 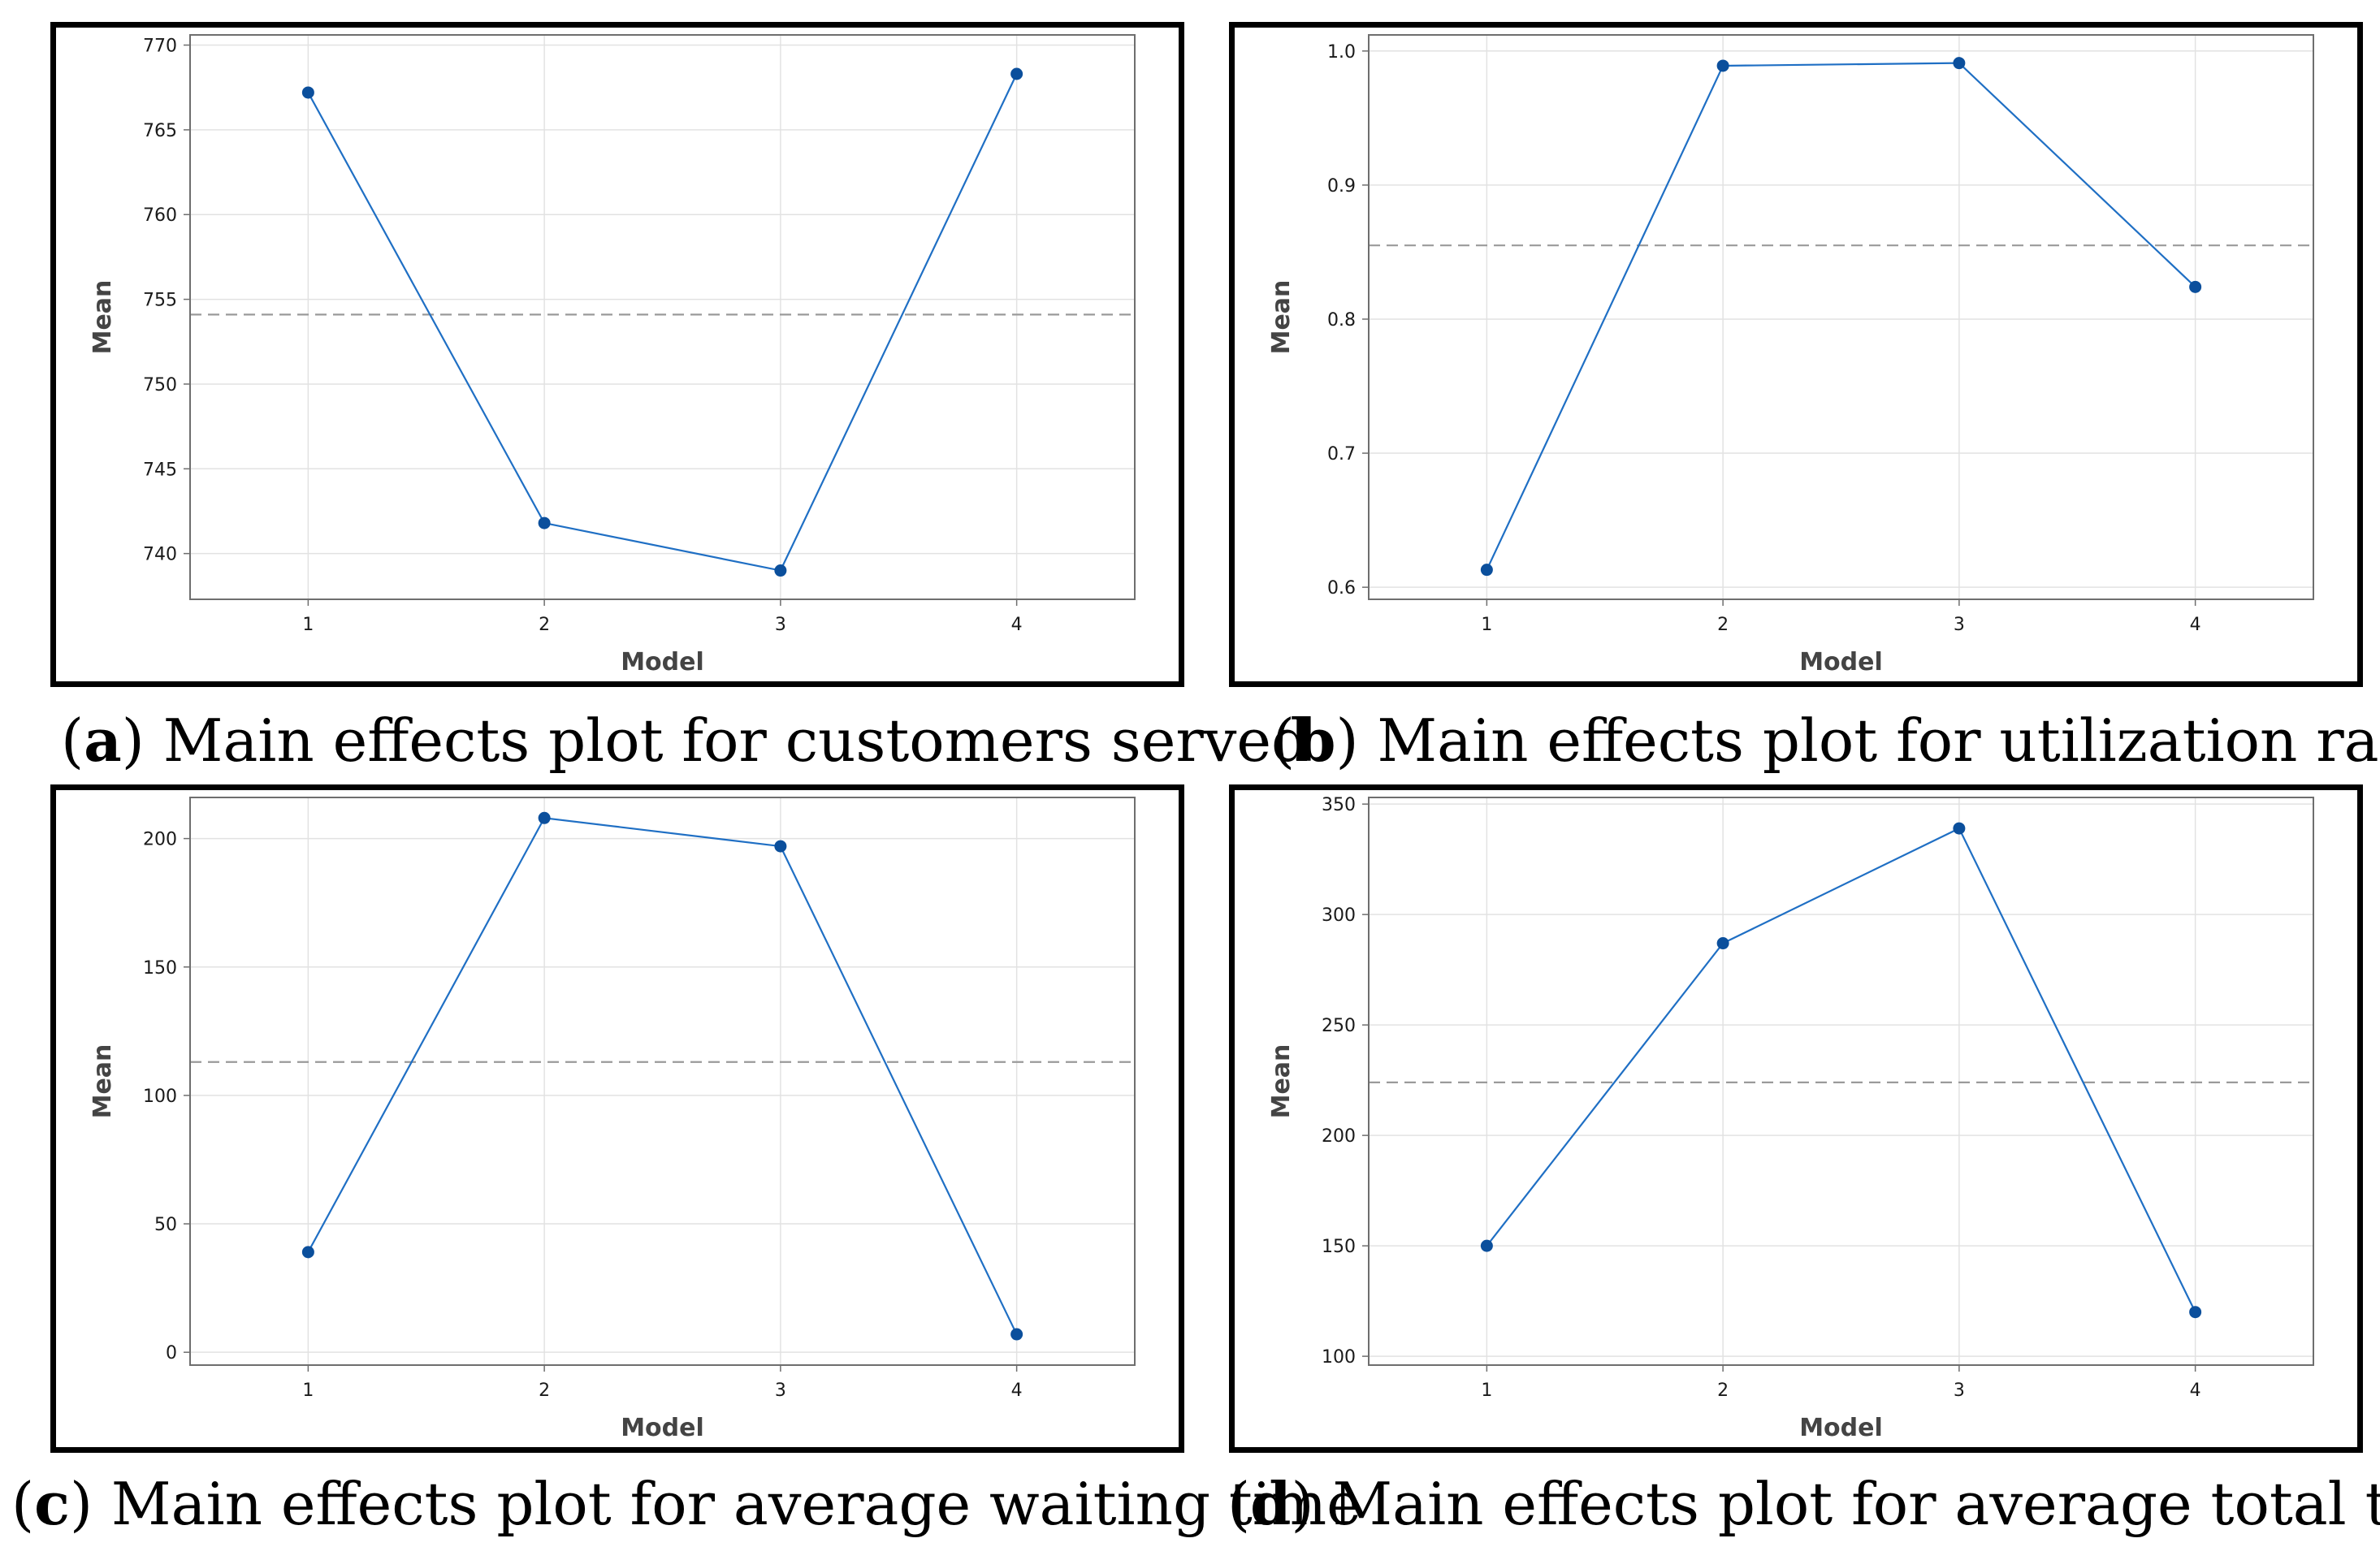 What do you see at coordinates (1341, 455) in the screenshot?
I see `y-tick-label: 0.7` at bounding box center [1341, 455].